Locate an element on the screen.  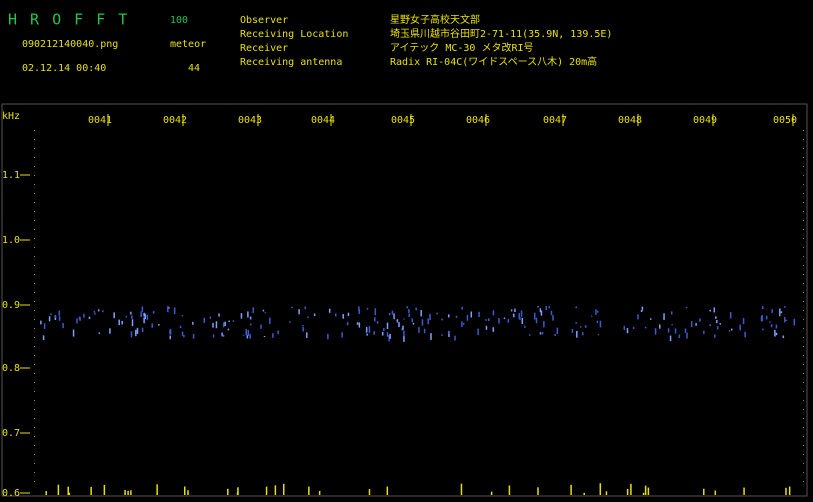
freq-label: 0.8 is located at coordinates (11, 368).